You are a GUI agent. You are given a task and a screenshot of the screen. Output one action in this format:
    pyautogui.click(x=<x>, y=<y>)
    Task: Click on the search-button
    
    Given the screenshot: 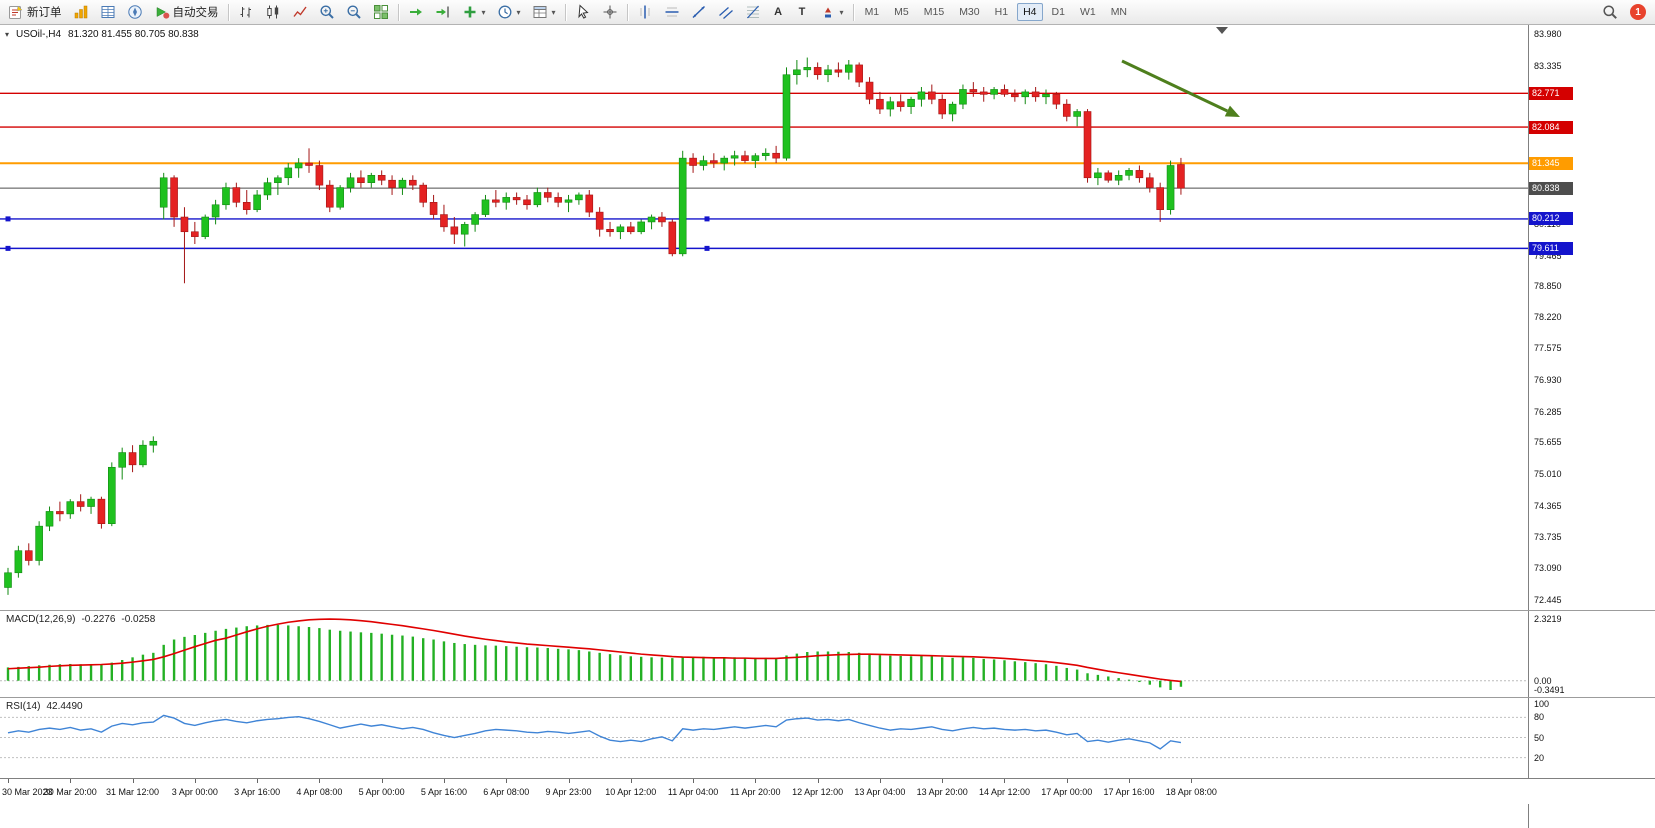 What is the action you would take?
    pyautogui.click(x=1610, y=12)
    